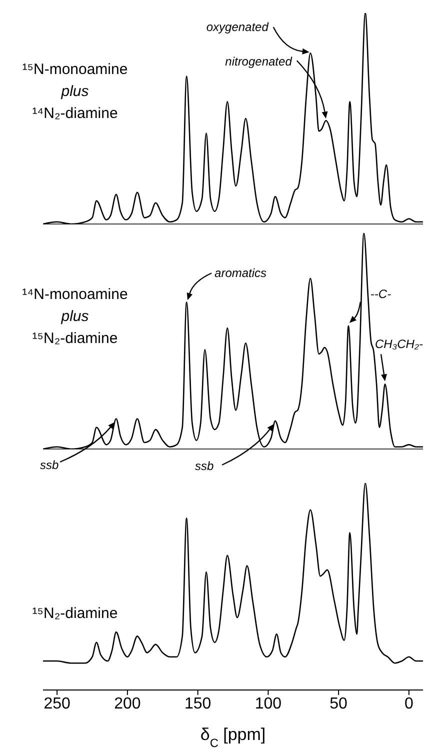 The height and width of the screenshot is (750, 437). What do you see at coordinates (75, 316) in the screenshot?
I see `text: ¹⁴N-monoamine plus ¹⁵N₂-diamine` at bounding box center [75, 316].